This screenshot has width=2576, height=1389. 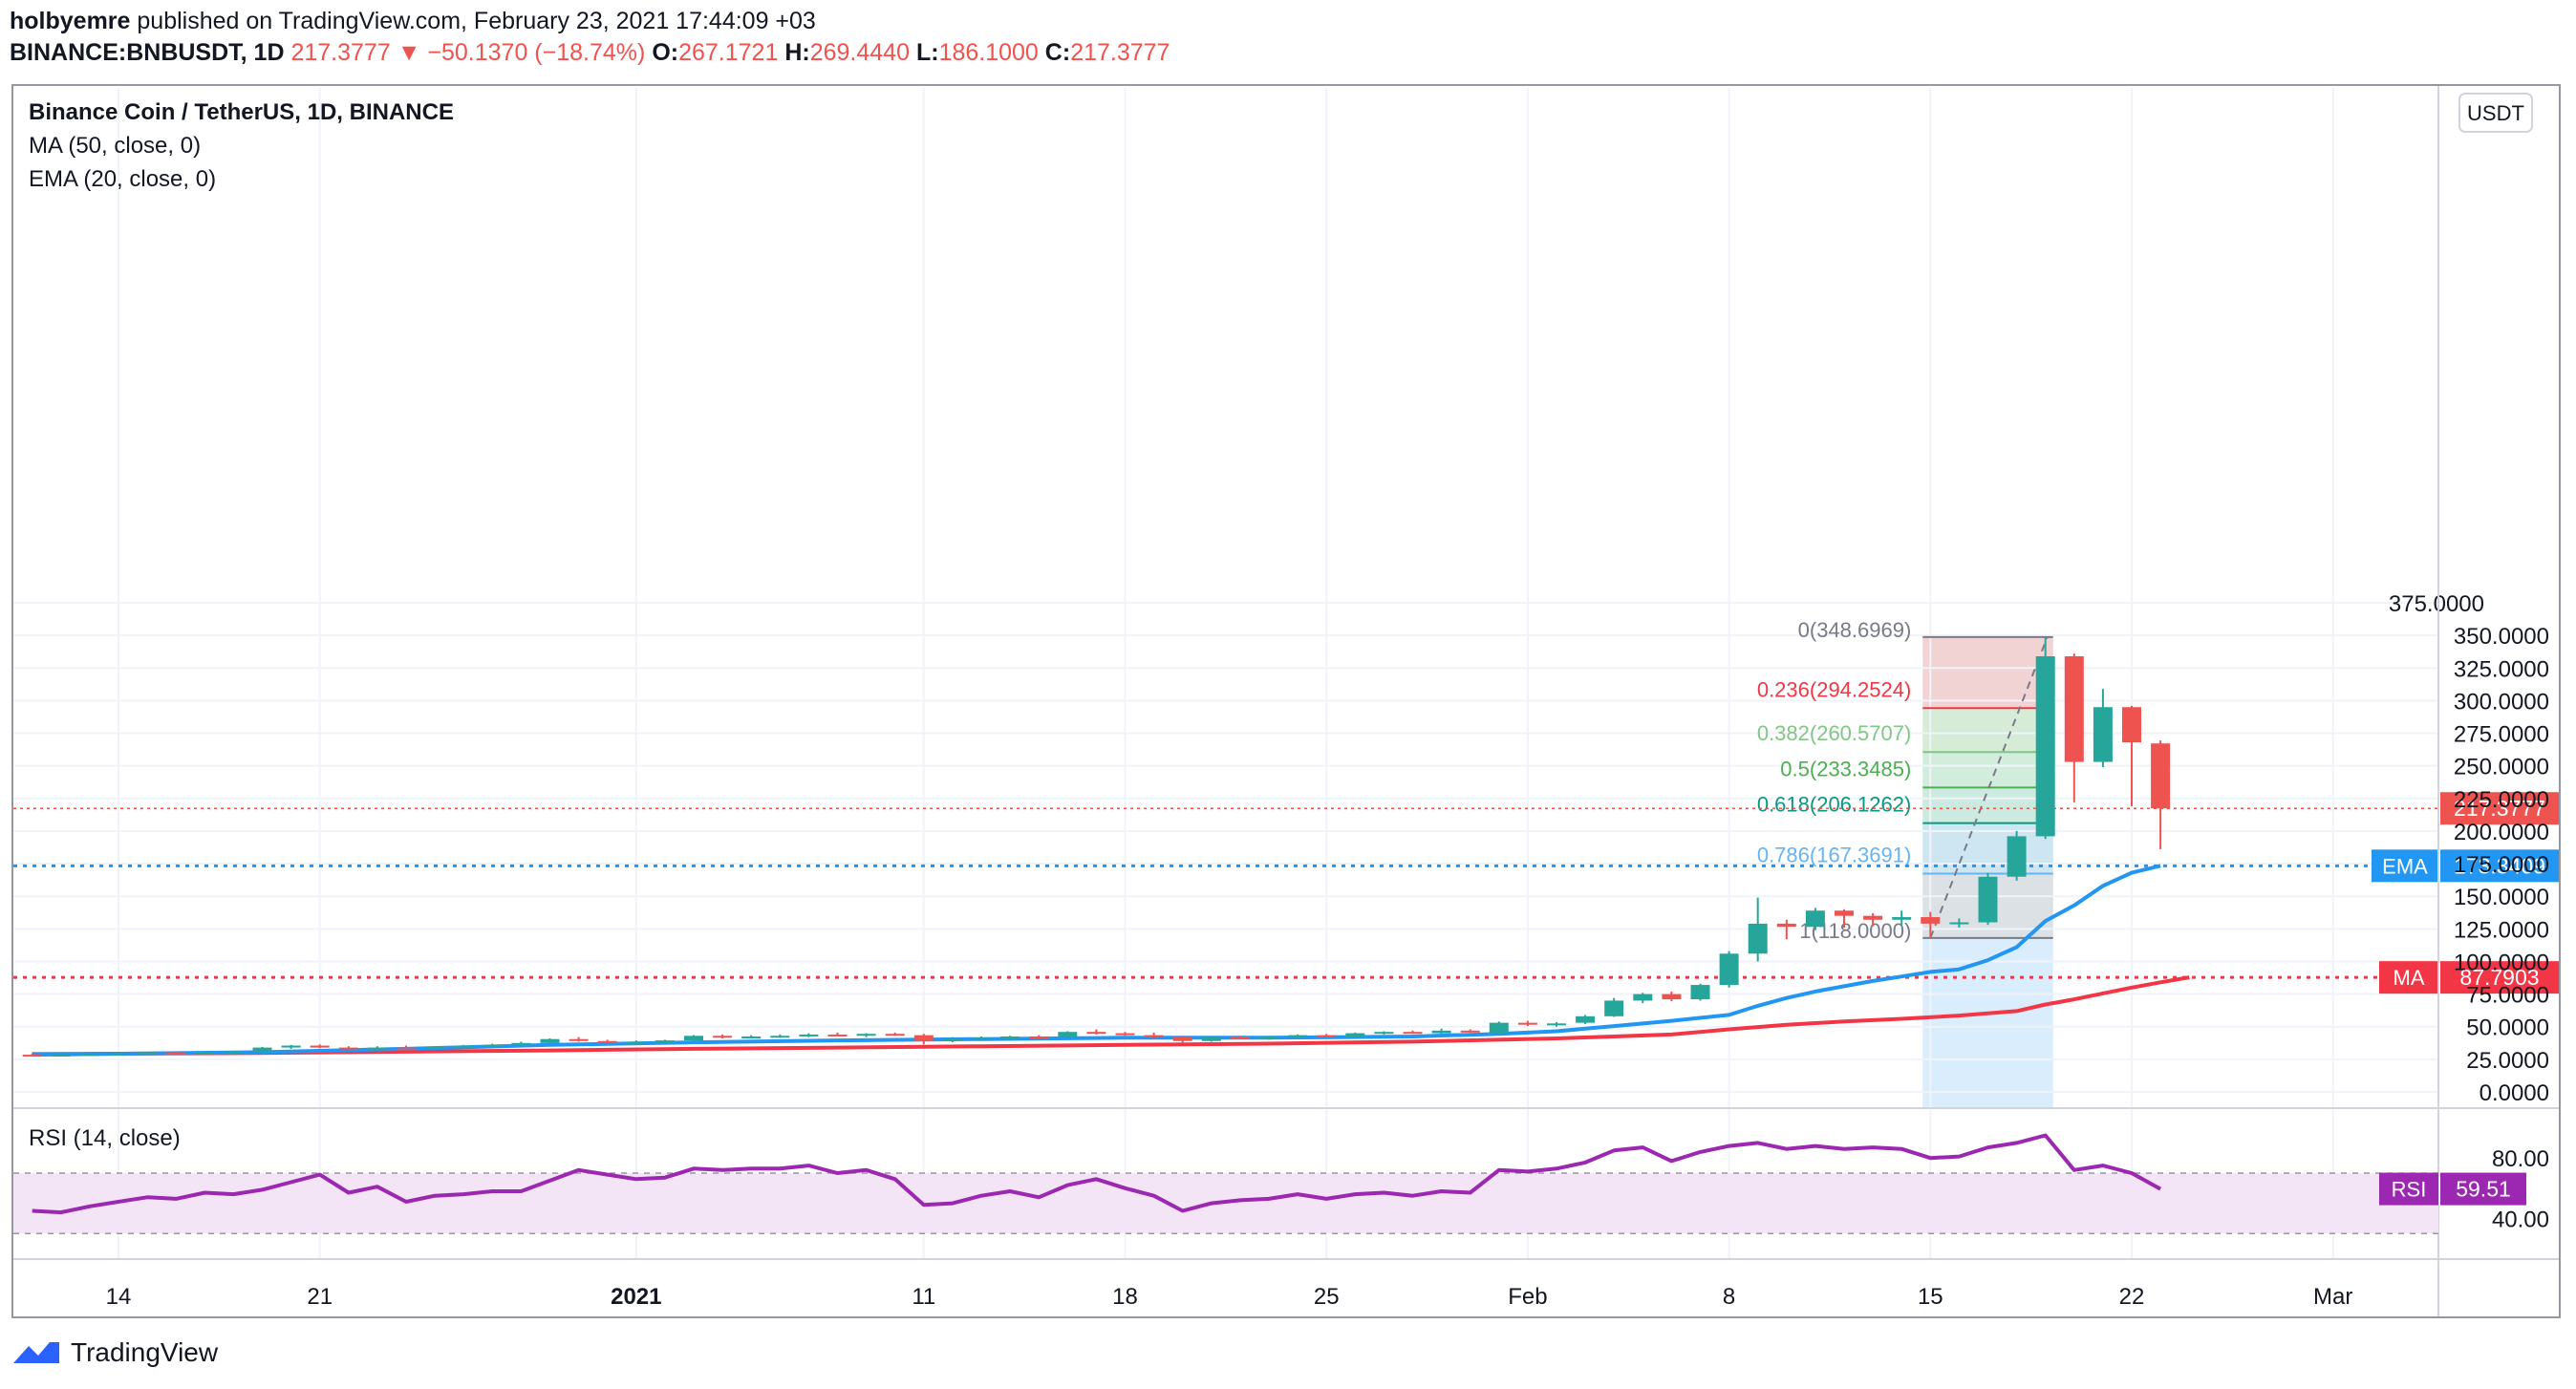 I want to click on symbol-name: BINANCE:BNBUSDT, 1D, so click(x=147, y=52).